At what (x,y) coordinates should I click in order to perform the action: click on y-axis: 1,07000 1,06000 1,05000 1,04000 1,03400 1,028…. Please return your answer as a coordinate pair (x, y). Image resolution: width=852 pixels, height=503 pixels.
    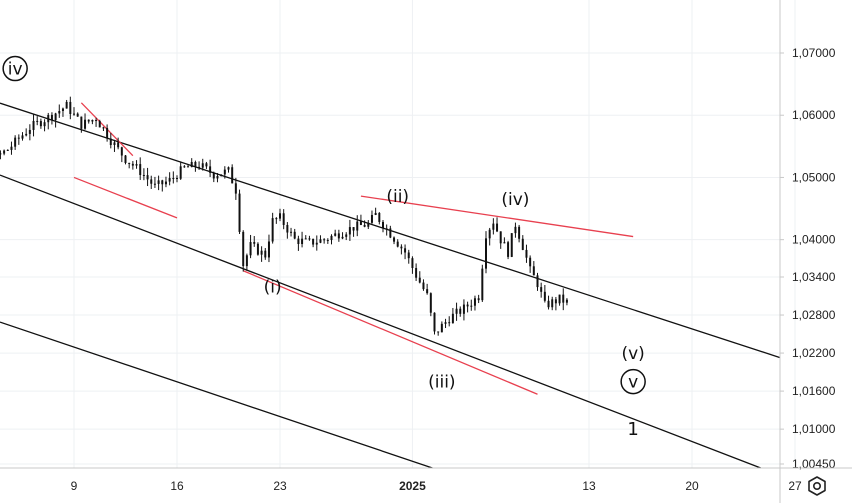
    Looking at the image, I should click on (807, 251).